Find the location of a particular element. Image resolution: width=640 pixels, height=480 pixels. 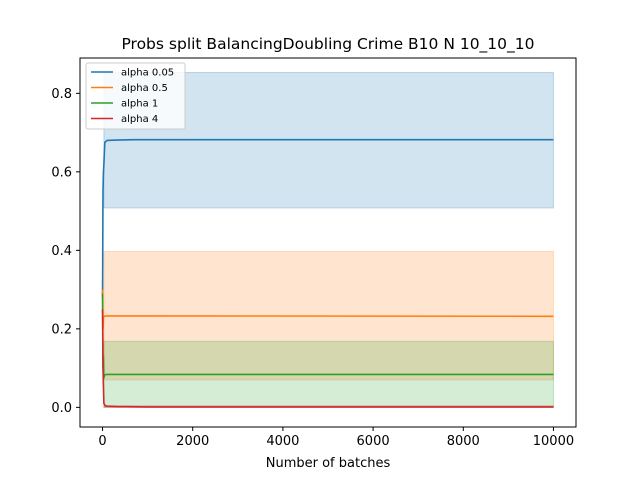

x-tick-label: 6000 is located at coordinates (373, 441).